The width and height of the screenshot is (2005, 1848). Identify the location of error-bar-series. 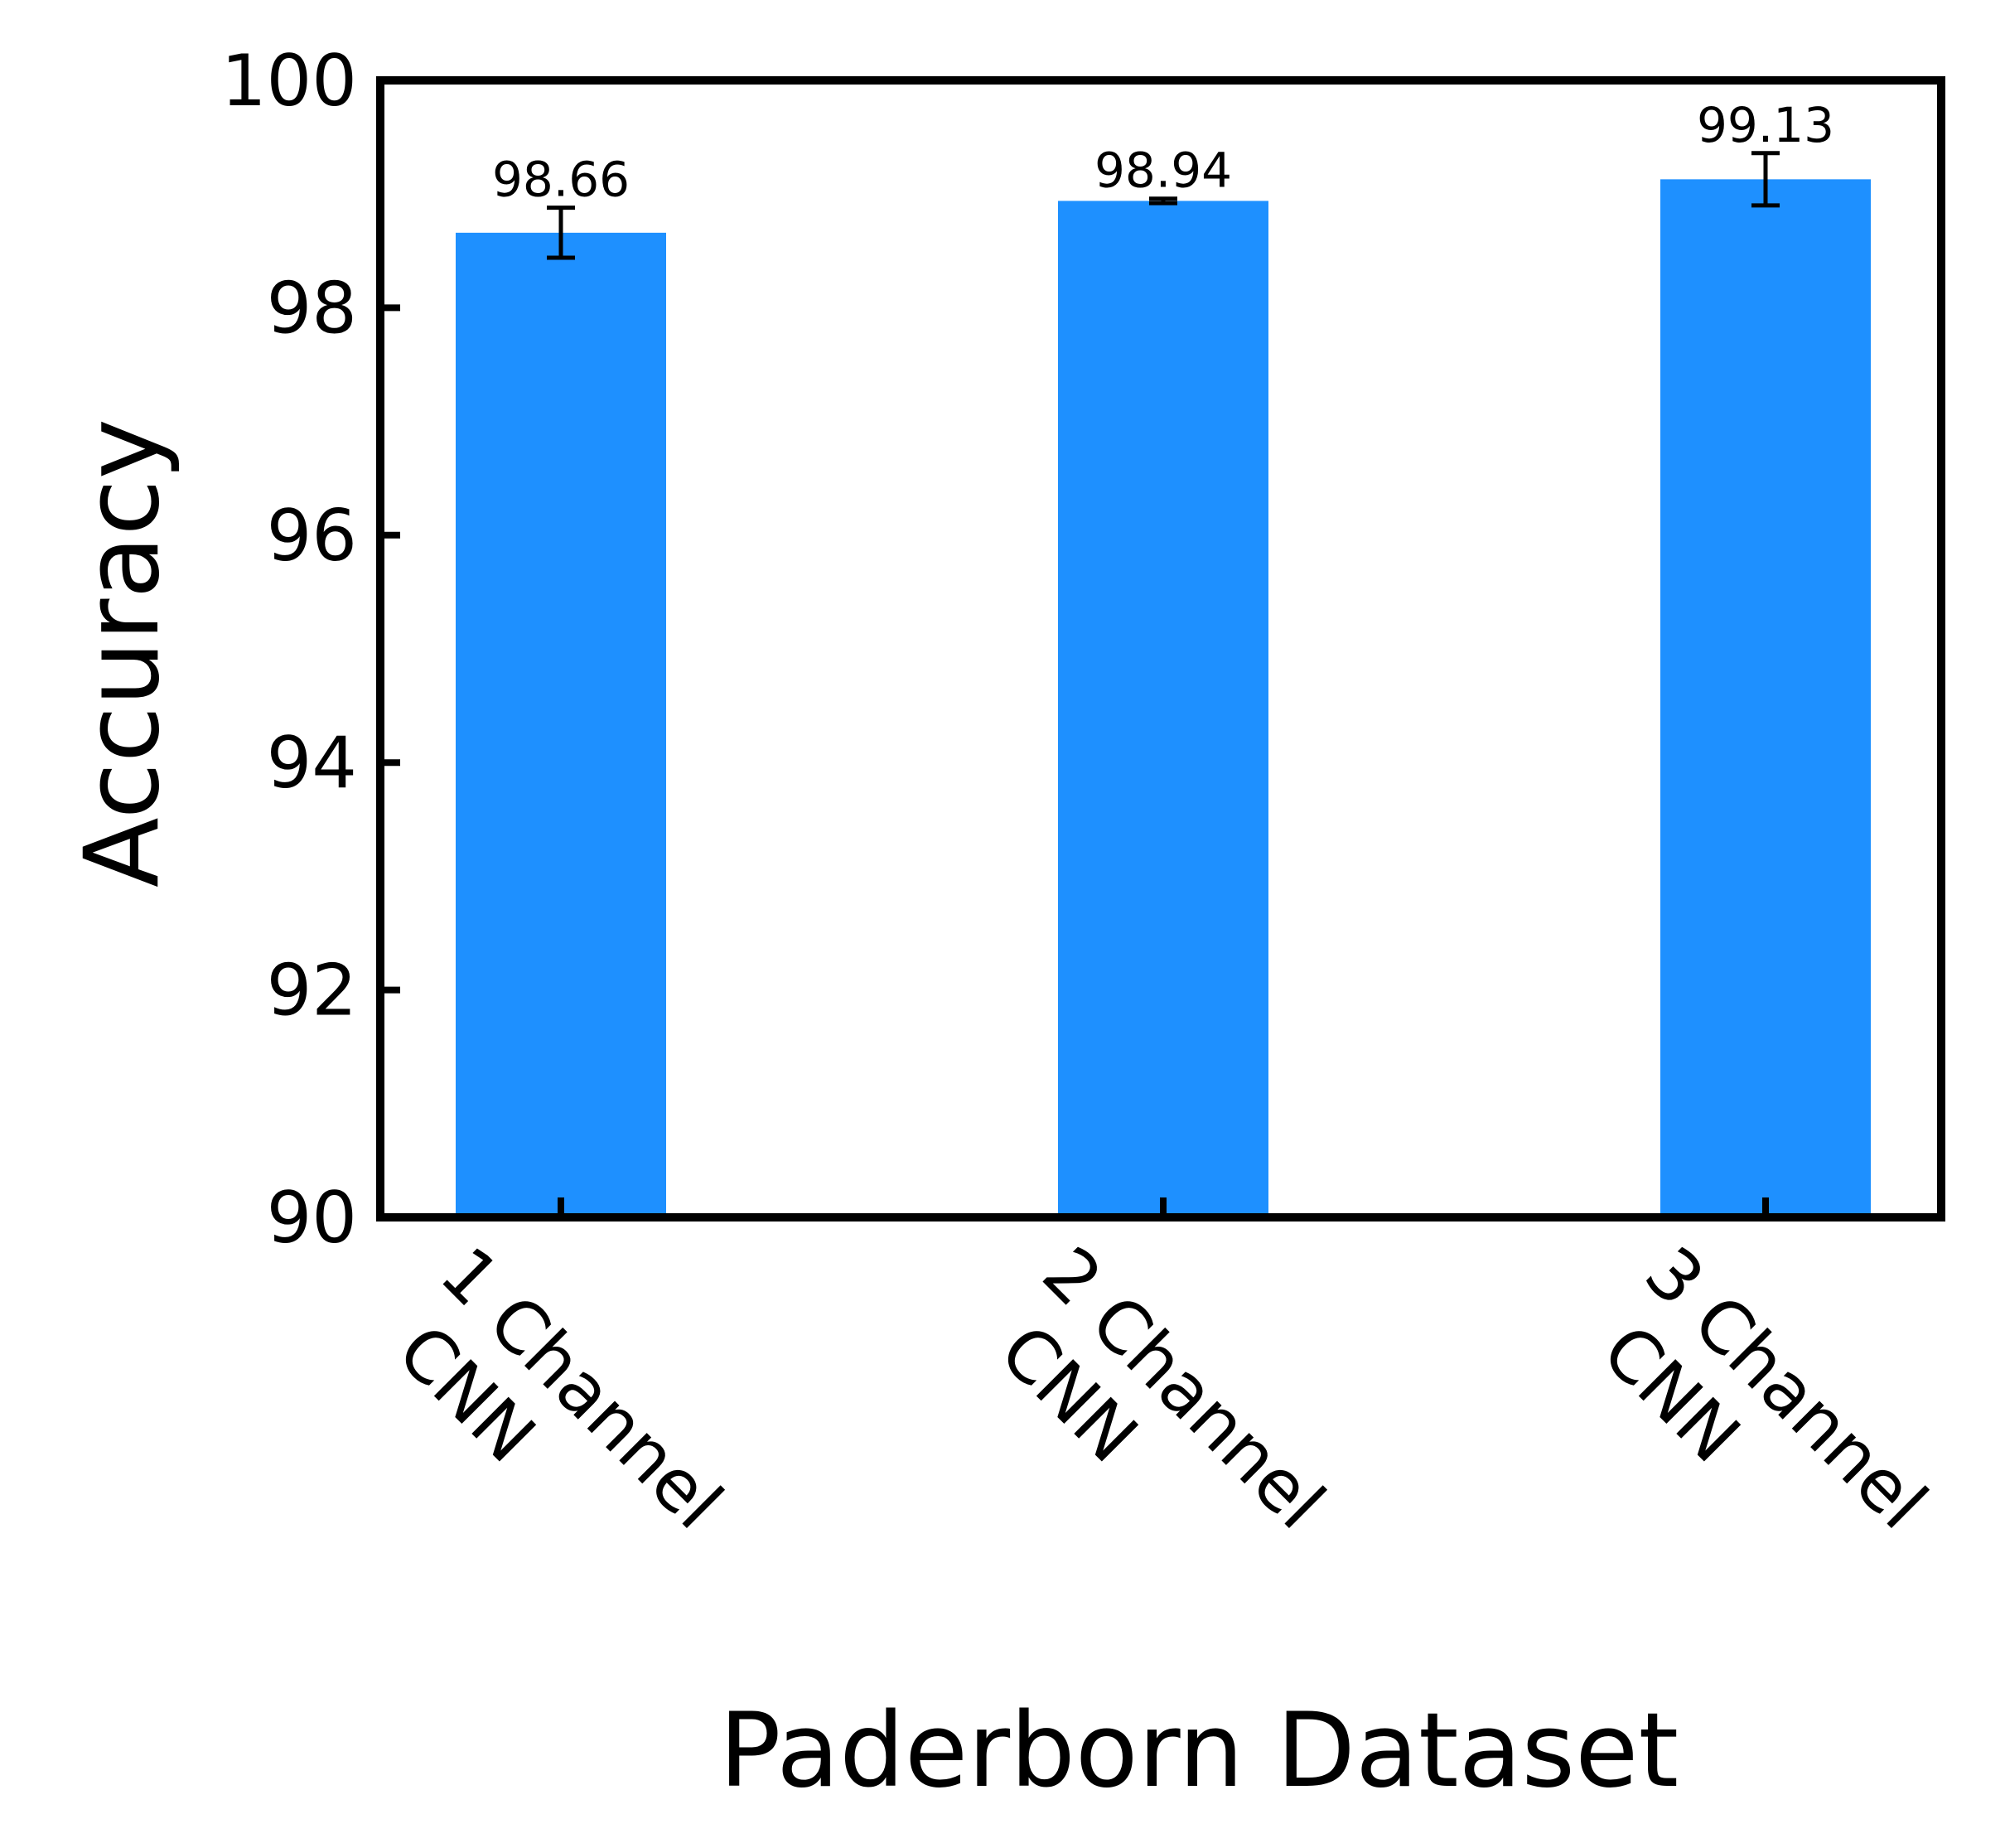
(1163, 205).